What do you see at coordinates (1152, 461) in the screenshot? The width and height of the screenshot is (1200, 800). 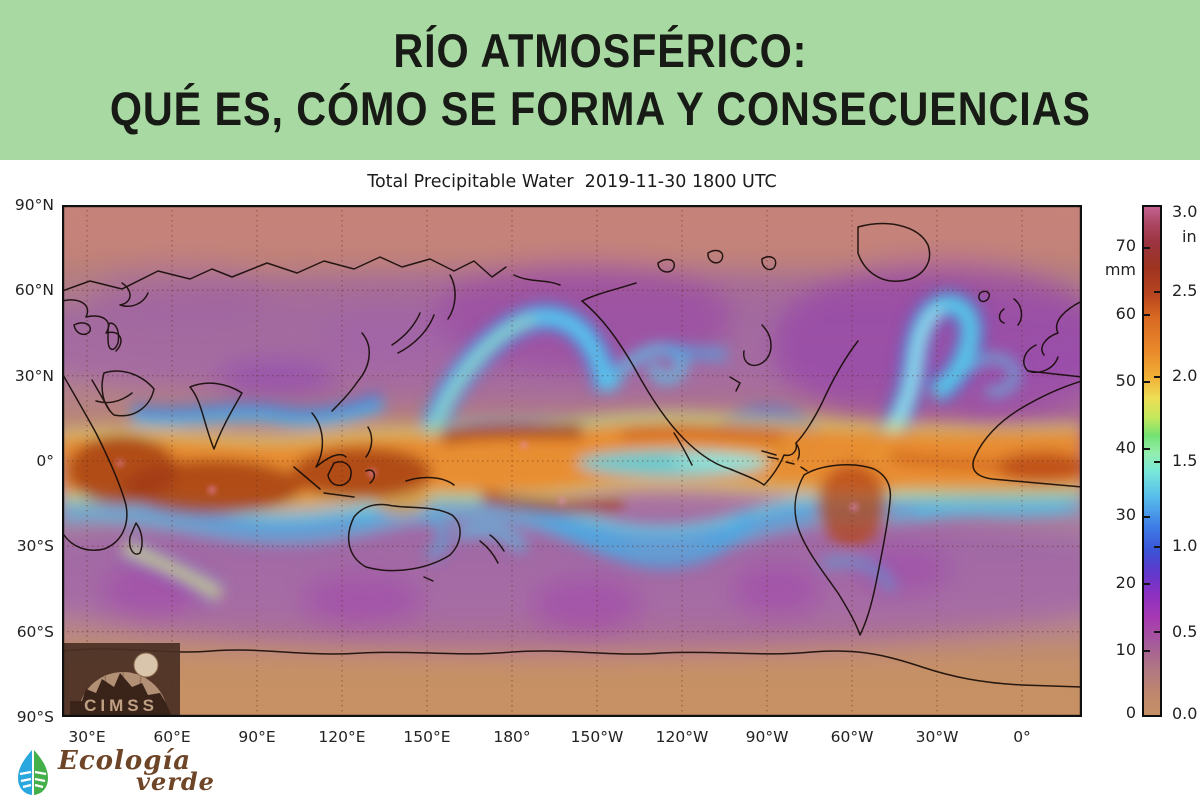 I see `colorbar` at bounding box center [1152, 461].